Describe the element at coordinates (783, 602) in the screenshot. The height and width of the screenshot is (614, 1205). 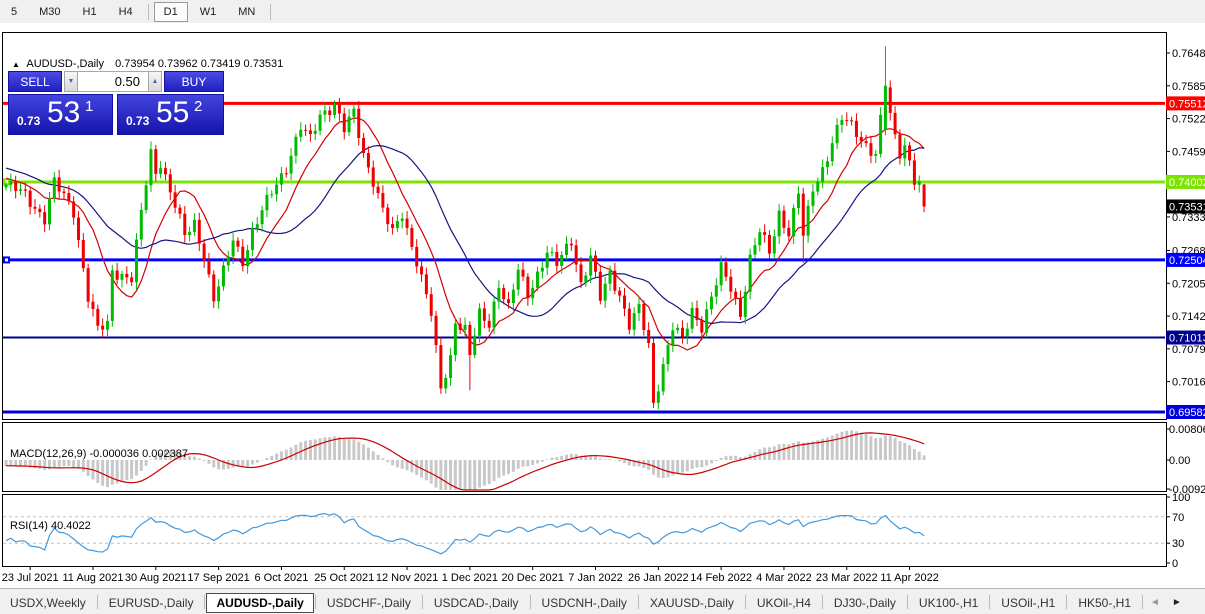
I see `tab-ukoil-h4: UKOil-,H4` at that location.